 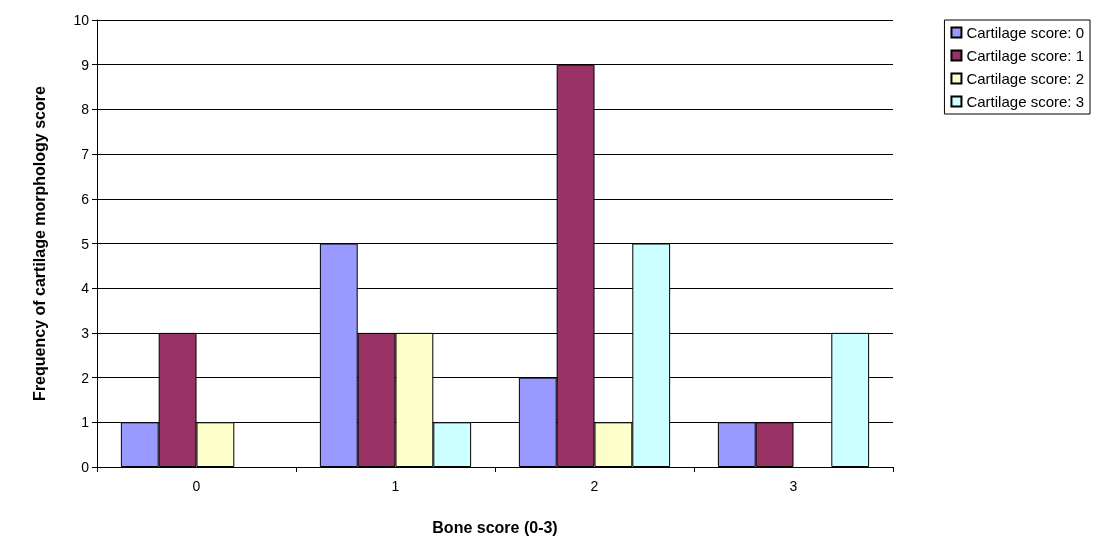 What do you see at coordinates (495, 527) in the screenshot?
I see `x-axis-title: Bone score (0-3)` at bounding box center [495, 527].